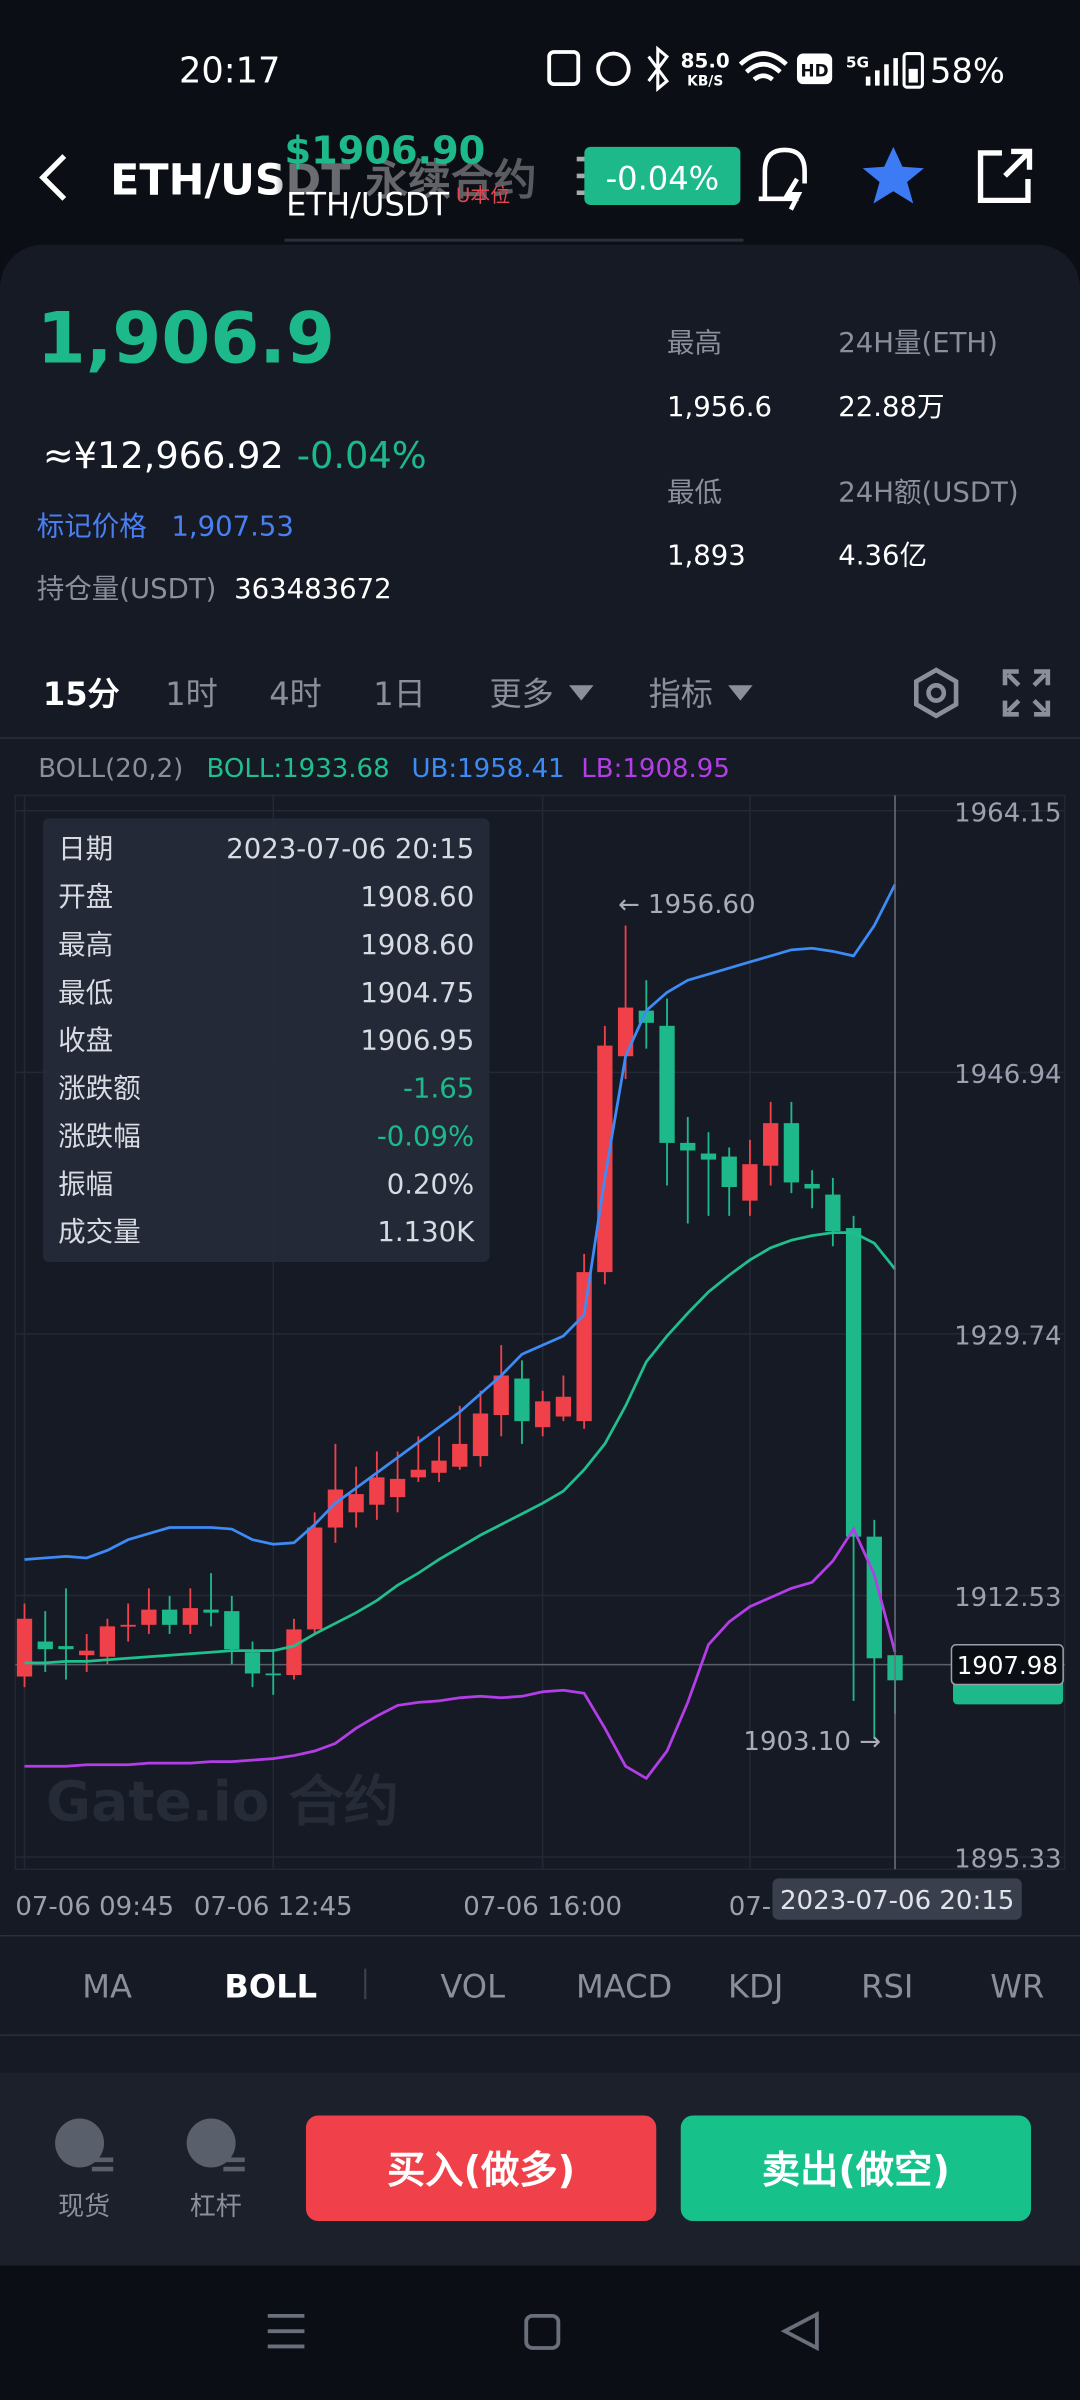 This screenshot has height=2400, width=1080. Describe the element at coordinates (211, 2143) in the screenshot. I see `margin-icon` at that location.